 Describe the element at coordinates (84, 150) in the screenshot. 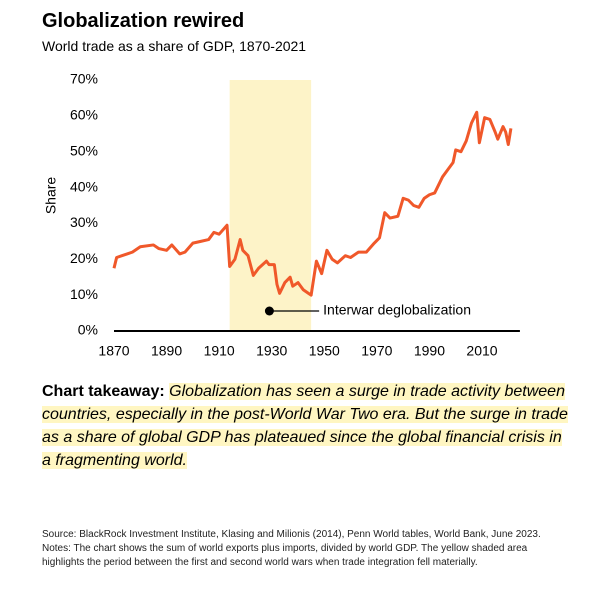

I see `y-tick-label: 50%` at that location.